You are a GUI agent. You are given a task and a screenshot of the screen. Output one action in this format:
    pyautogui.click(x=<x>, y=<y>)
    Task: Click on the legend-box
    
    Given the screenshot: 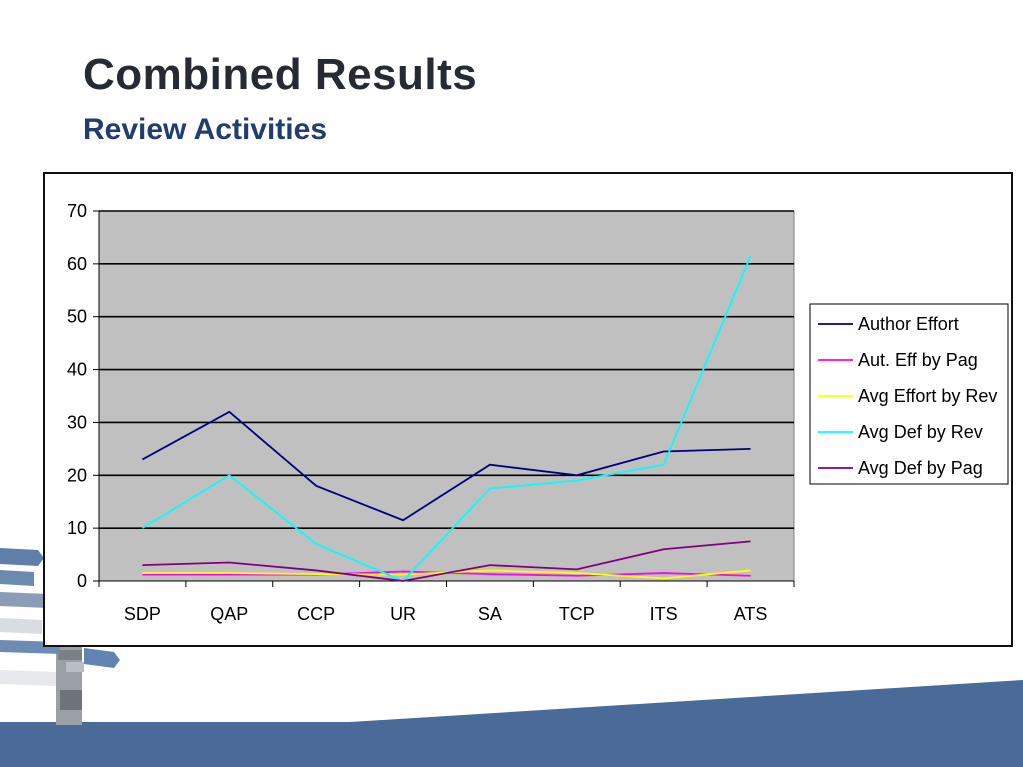 What is the action you would take?
    pyautogui.click(x=909, y=394)
    